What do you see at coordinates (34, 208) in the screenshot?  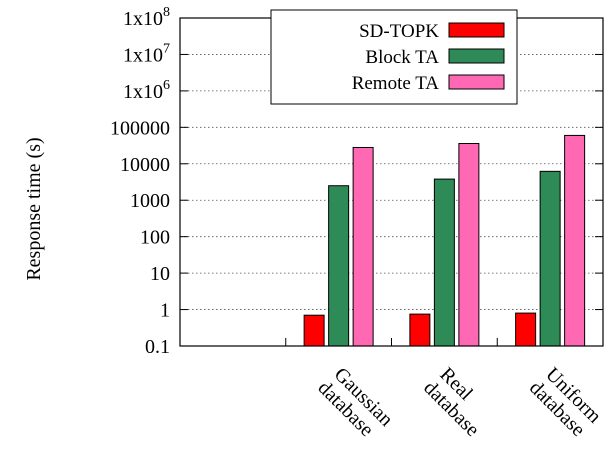 I see `y-axis-label: Response time (s)` at bounding box center [34, 208].